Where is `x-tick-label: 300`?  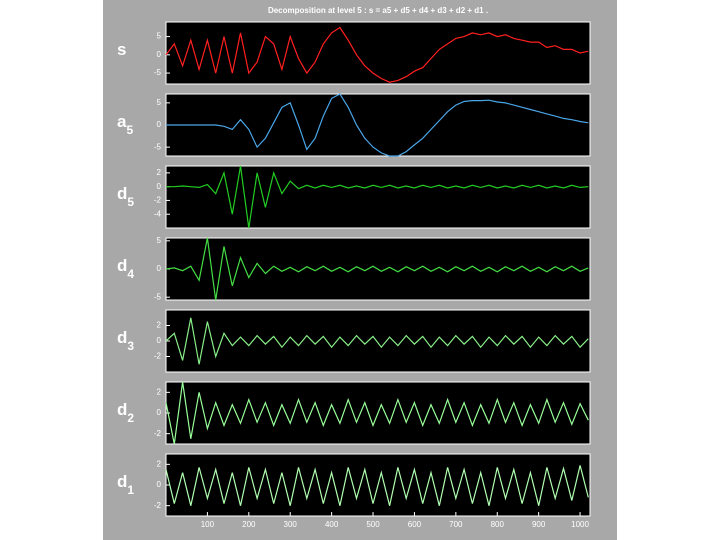
x-tick-label: 300 is located at coordinates (291, 524).